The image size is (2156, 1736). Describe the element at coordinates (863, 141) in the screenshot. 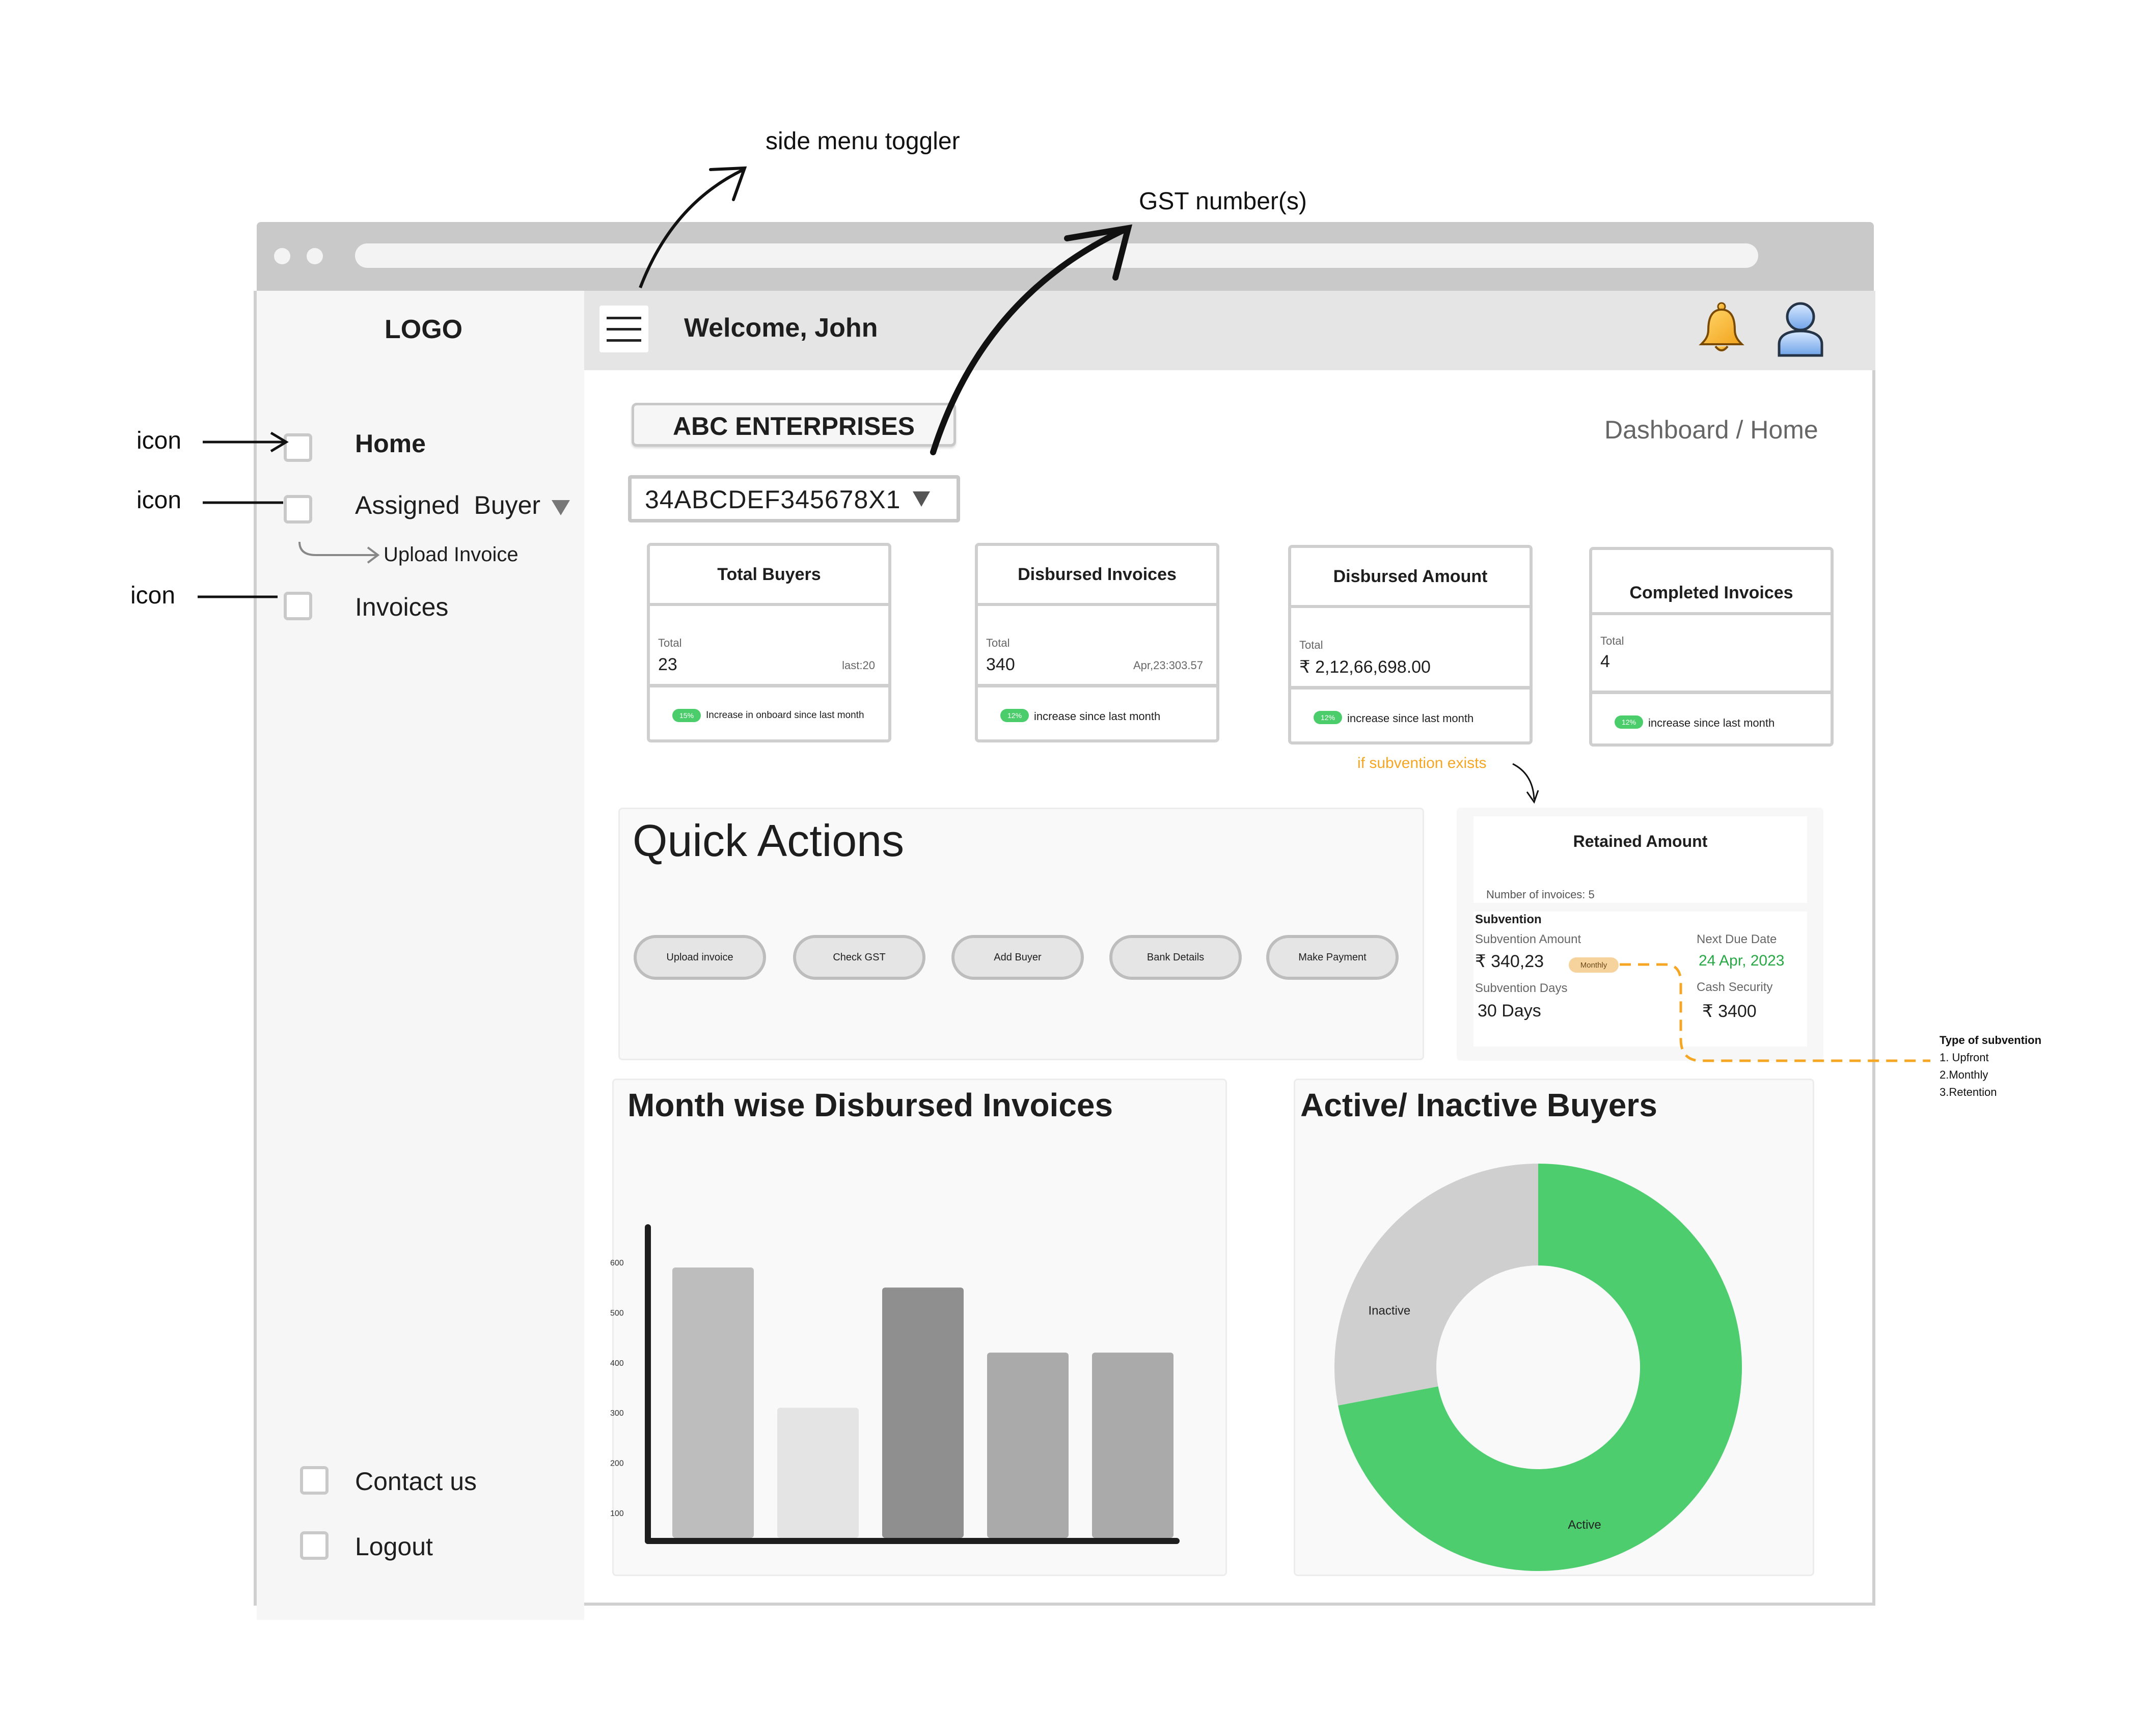

I see `annotation-side-menu: side menu toggler` at that location.